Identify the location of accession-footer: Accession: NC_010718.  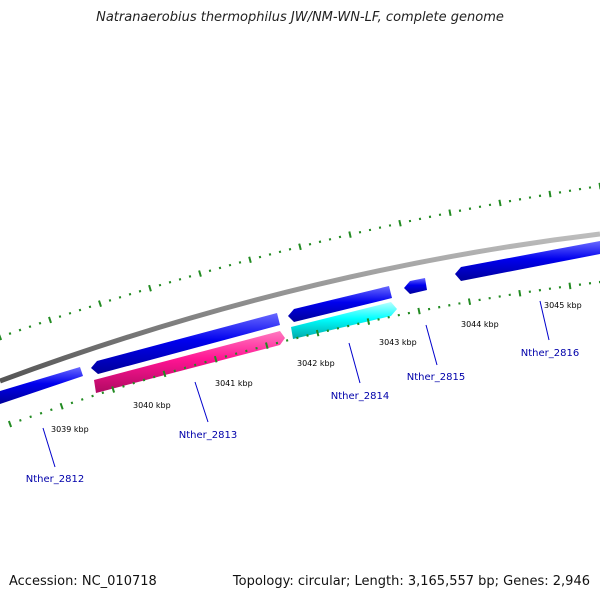
(83, 581).